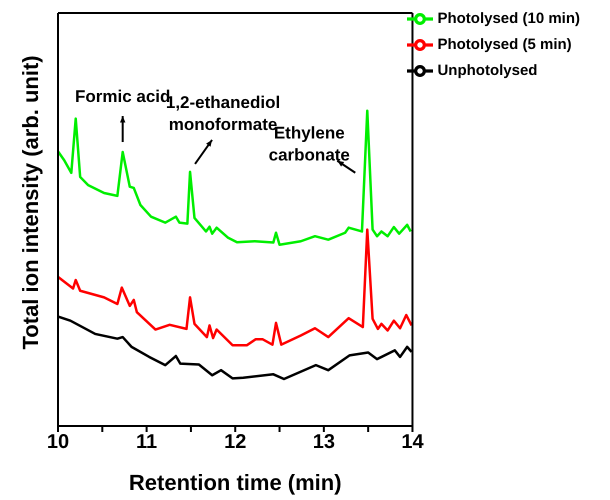  What do you see at coordinates (504, 44) in the screenshot?
I see `legend-label: Photolysed (5 min)` at bounding box center [504, 44].